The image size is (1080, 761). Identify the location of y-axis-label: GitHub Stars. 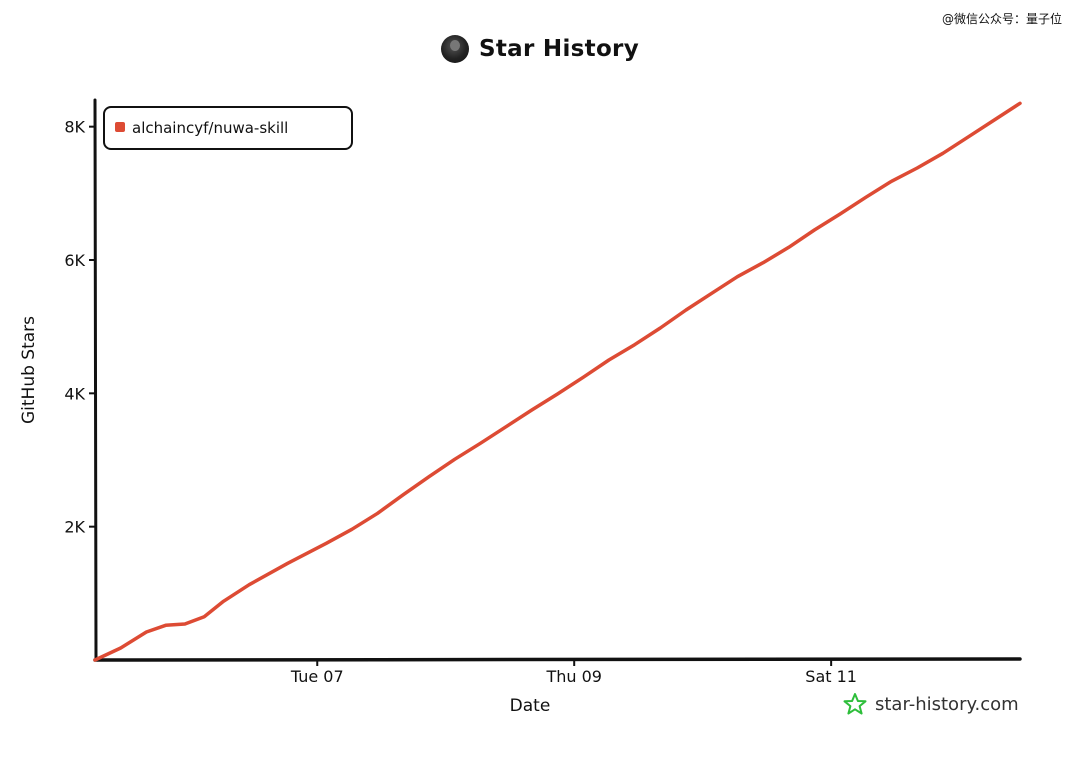
(29, 370).